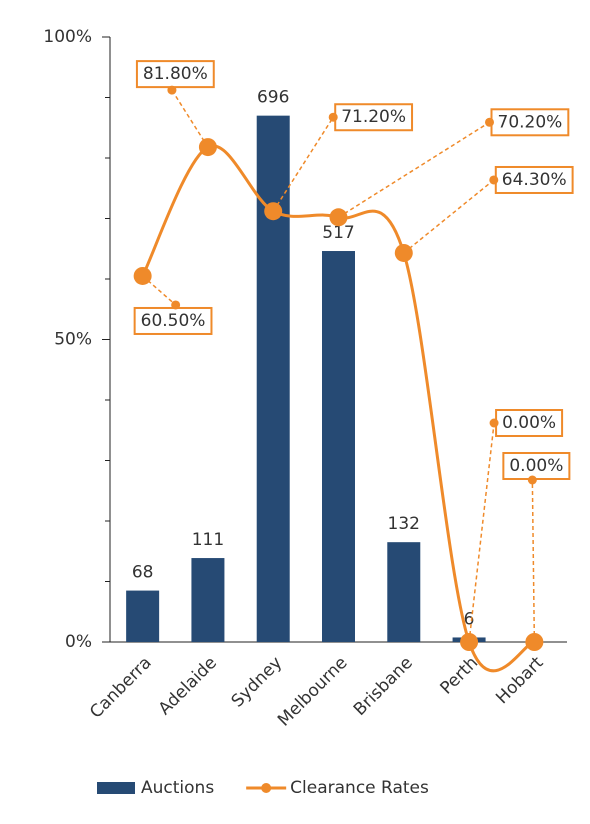  What do you see at coordinates (177, 788) in the screenshot?
I see `legend-label: Auctions` at bounding box center [177, 788].